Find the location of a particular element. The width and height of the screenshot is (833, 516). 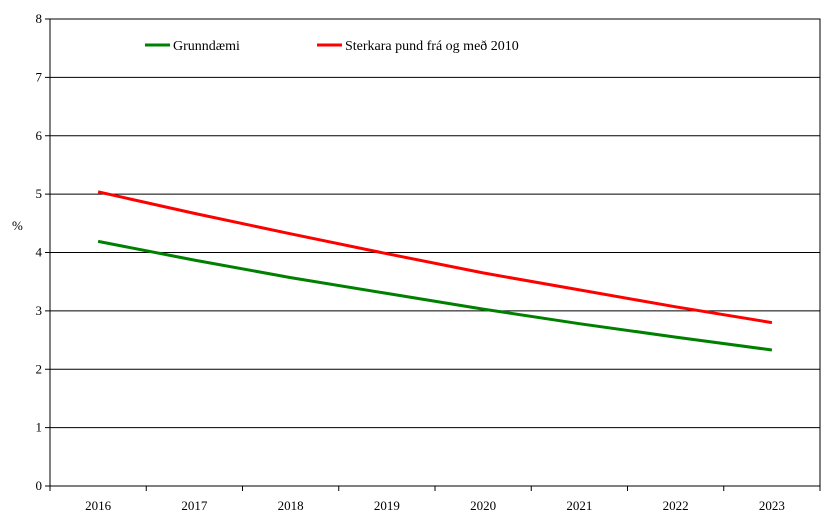

x-tick-label: 2022 is located at coordinates (676, 505).